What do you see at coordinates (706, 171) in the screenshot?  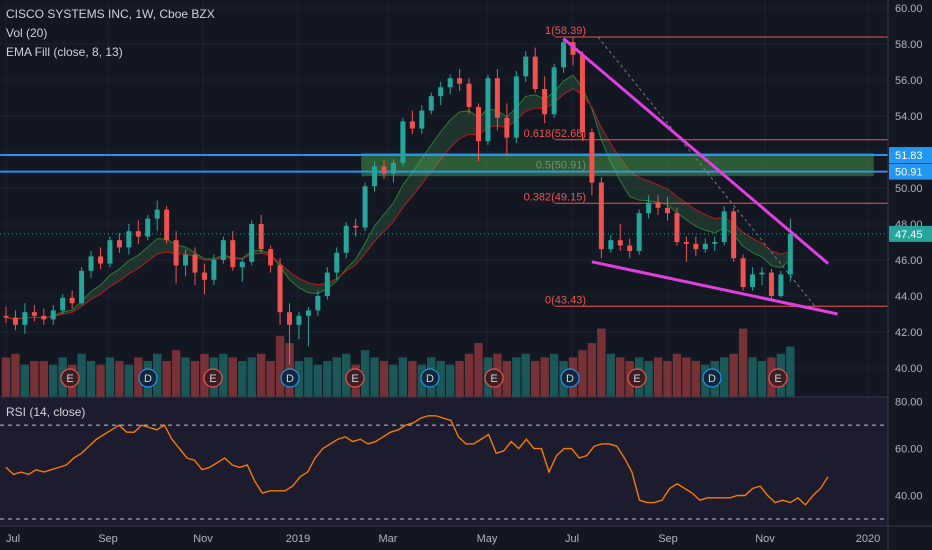 I see `fib-diagonal` at bounding box center [706, 171].